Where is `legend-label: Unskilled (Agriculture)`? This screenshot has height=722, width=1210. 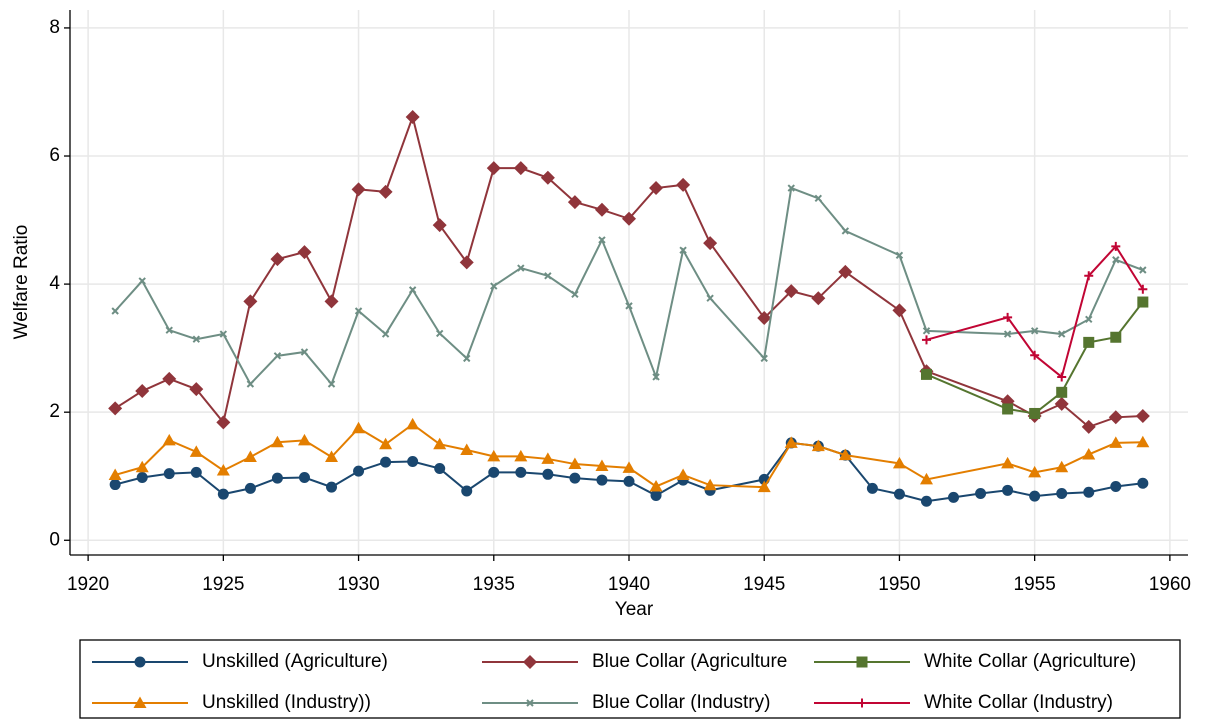 legend-label: Unskilled (Agriculture) is located at coordinates (295, 661).